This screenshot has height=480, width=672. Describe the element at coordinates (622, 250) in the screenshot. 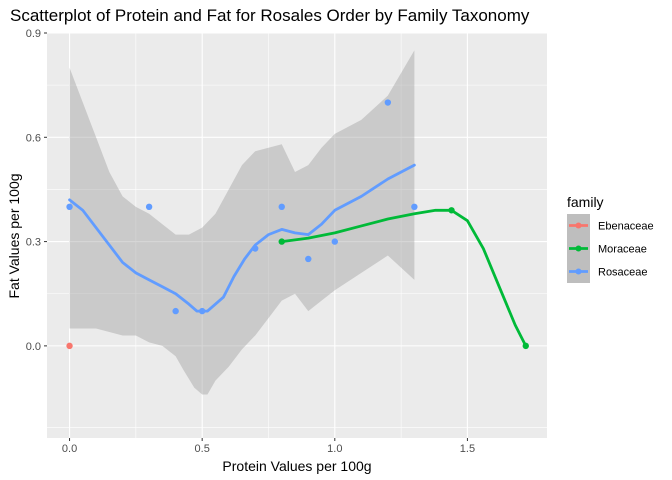

I see `legend-label: Moraceae` at that location.